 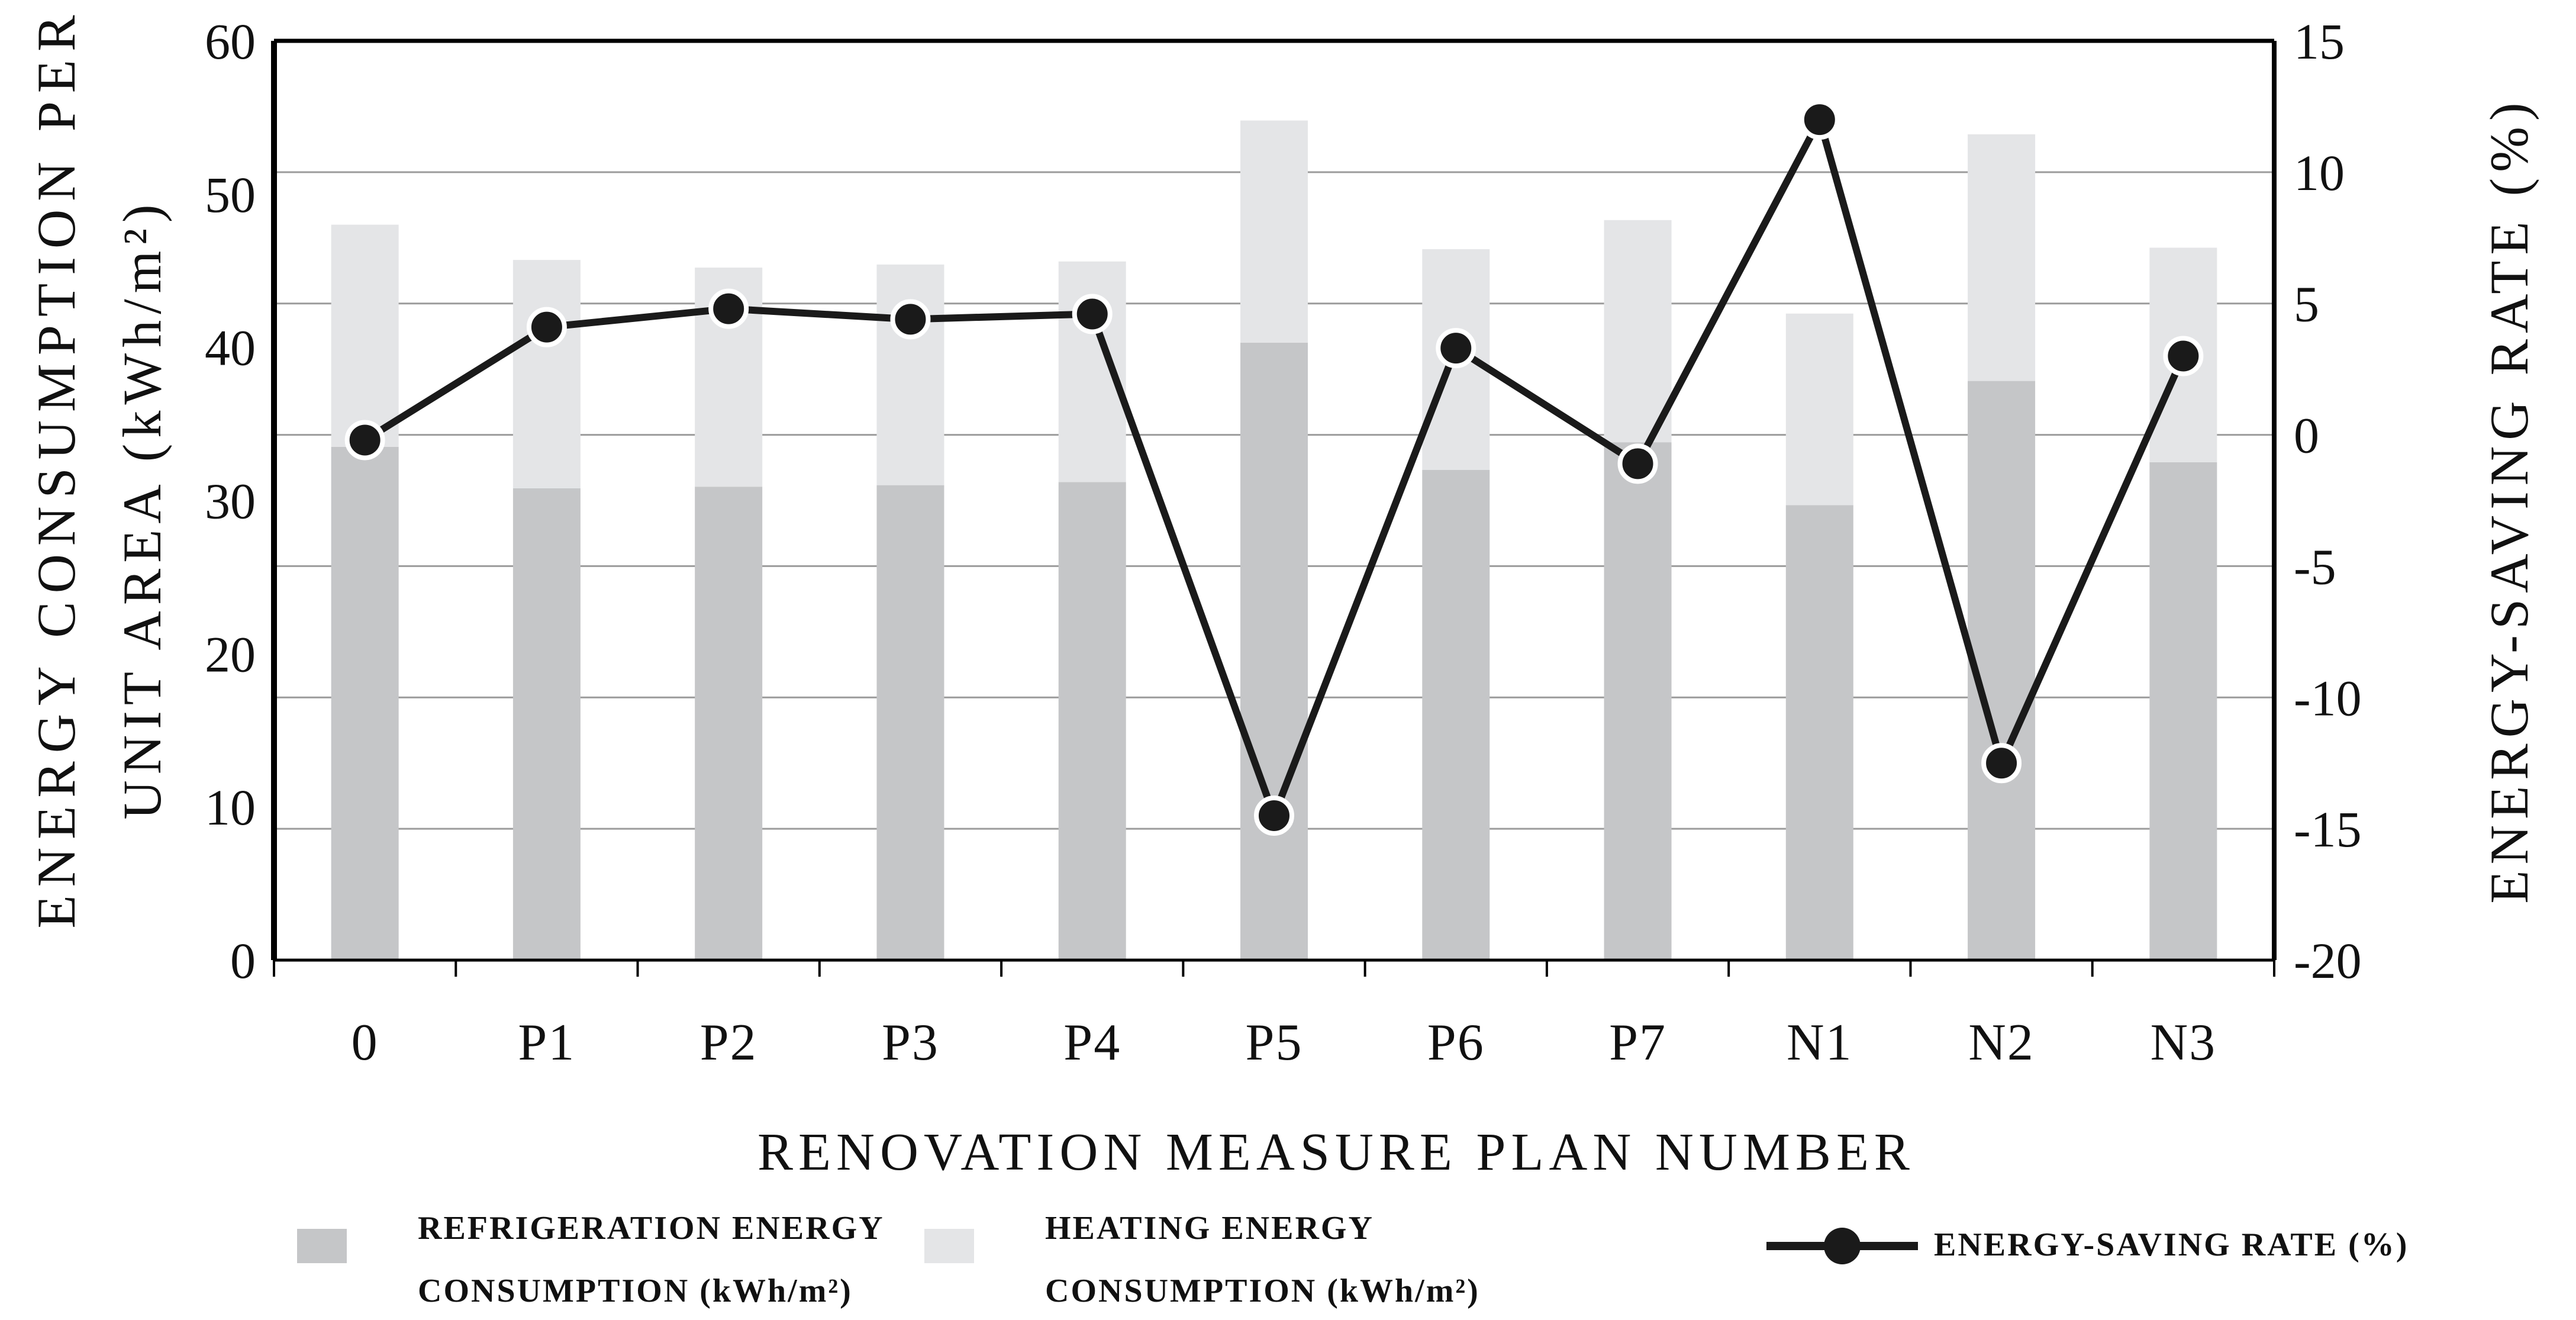 I want to click on rate-point-P4, so click(x=1092, y=314).